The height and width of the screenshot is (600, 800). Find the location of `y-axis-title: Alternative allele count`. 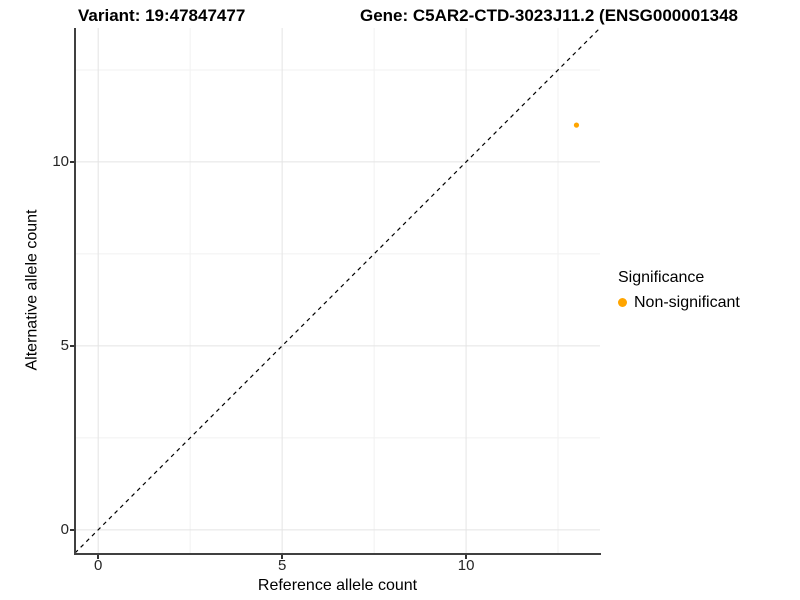

y-axis-title: Alternative allele count is located at coordinates (32, 290).